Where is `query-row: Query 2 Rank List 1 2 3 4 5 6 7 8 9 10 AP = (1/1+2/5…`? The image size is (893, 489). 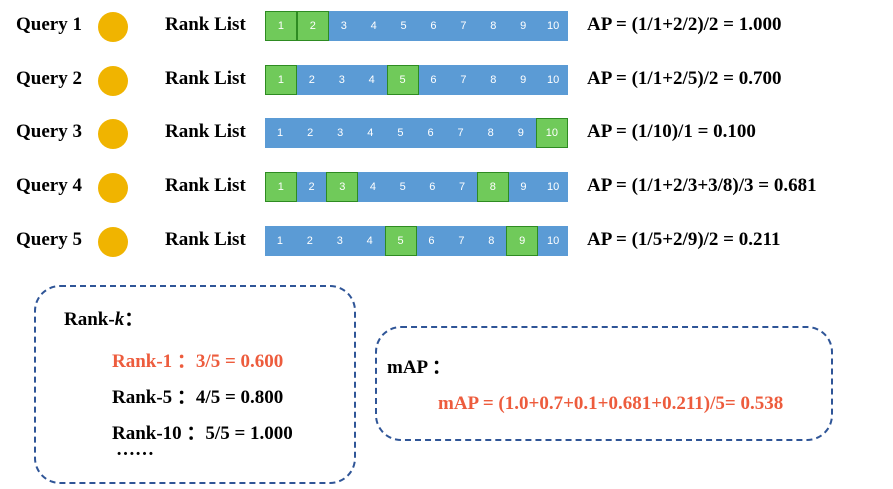
query-row: Query 2 Rank List 1 2 3 4 5 6 7 8 9 10 AP = (1/1+2/5… is located at coordinates (446, 80).